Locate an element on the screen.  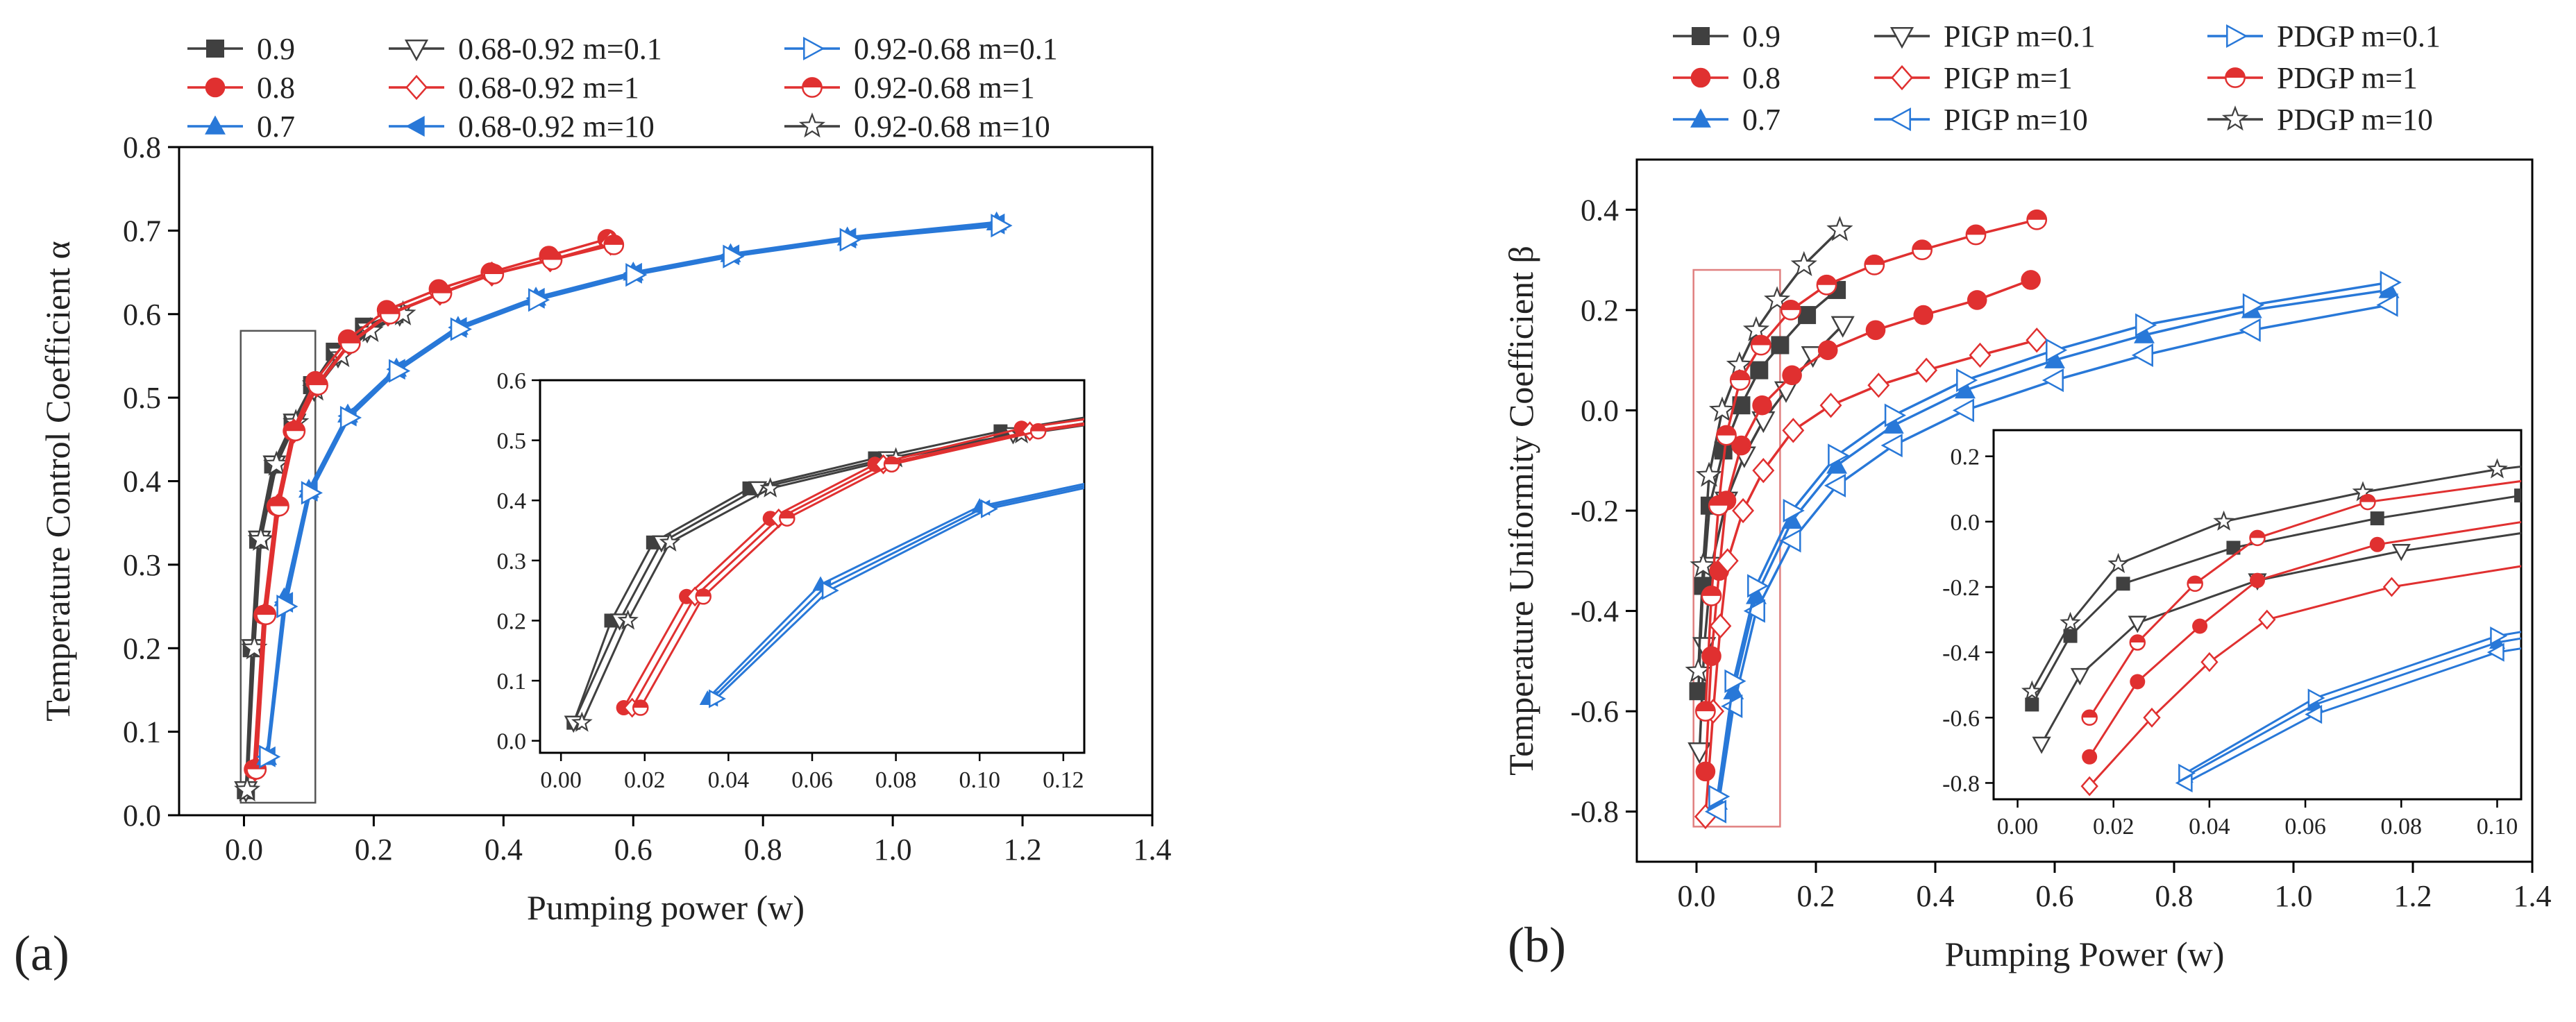
y-tick-label: -0.6 is located at coordinates (1594, 712).